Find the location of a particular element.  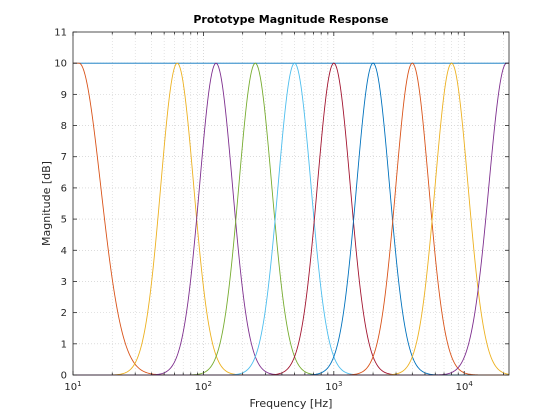

y-tick-label: 4 is located at coordinates (64, 251).